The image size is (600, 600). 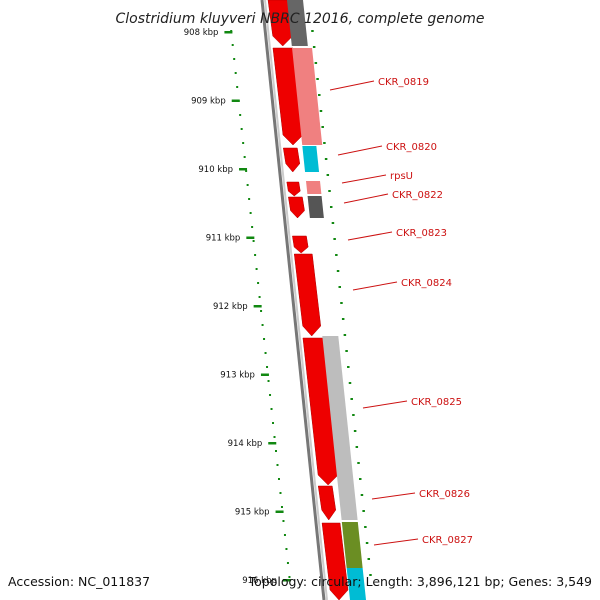 What do you see at coordinates (436, 402) in the screenshot?
I see `gene-label: CKR_0825` at bounding box center [436, 402].